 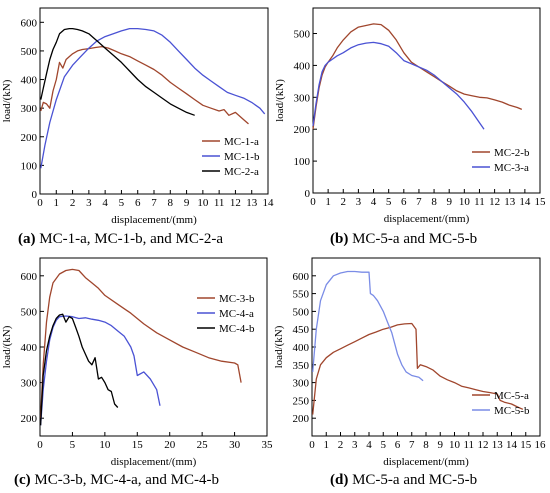 I want to click on caption-a-text: MC-1-a, MC-1-b, and MC-2-a, so click(x=129, y=239).